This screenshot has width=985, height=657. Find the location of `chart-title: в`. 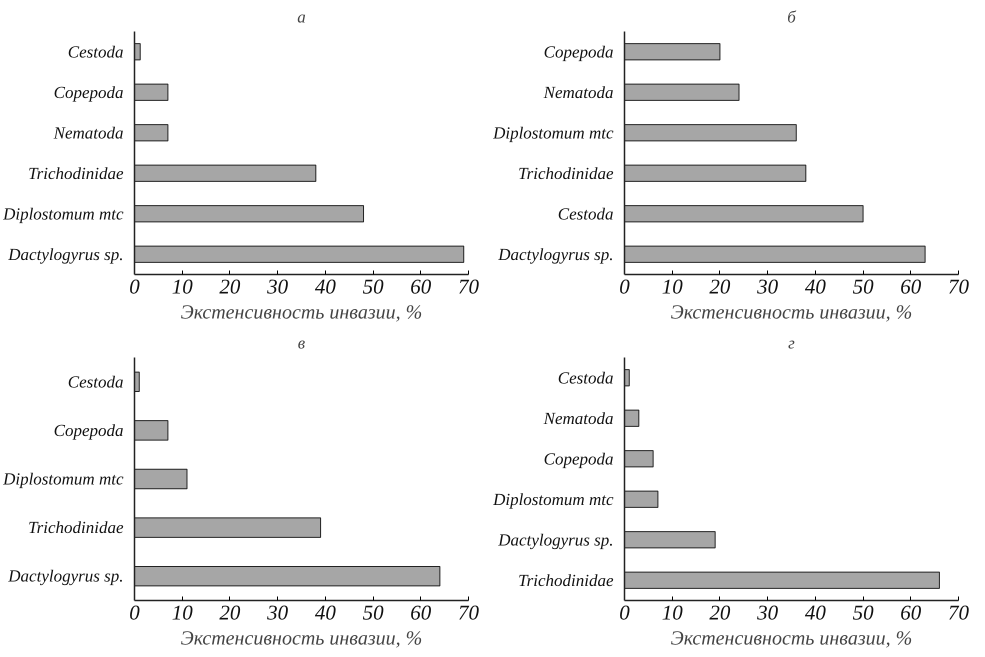

chart-title: в is located at coordinates (302, 343).